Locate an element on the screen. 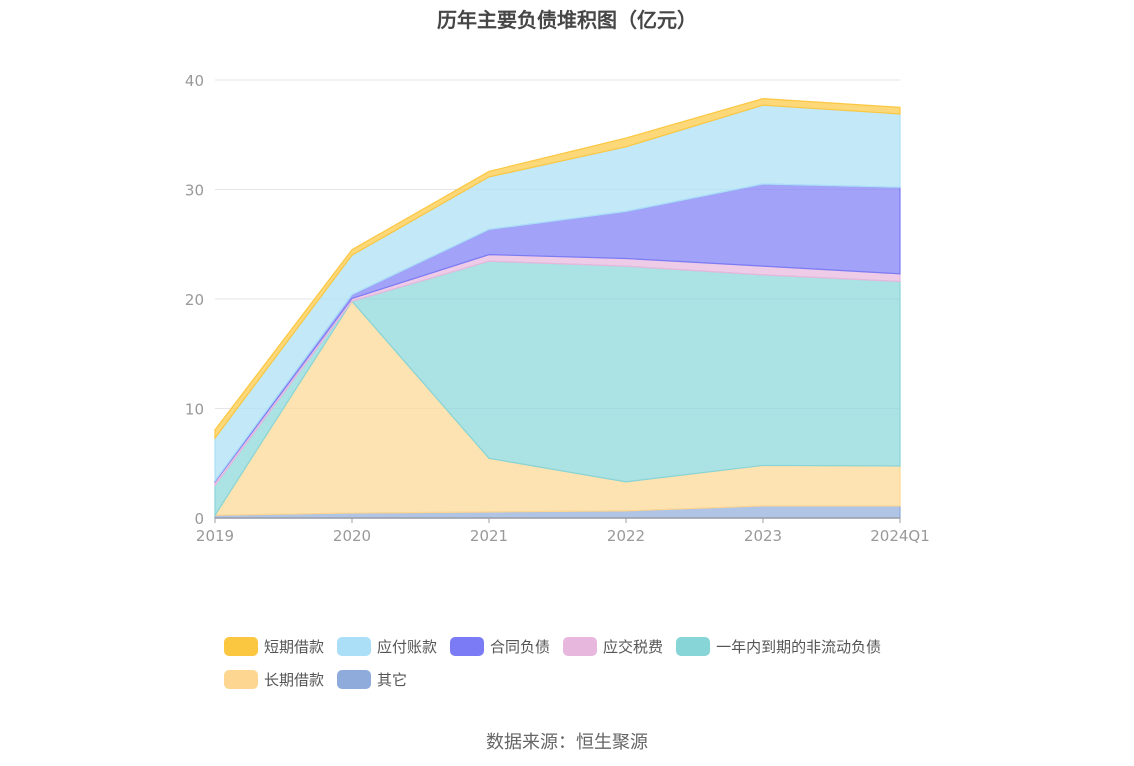 This screenshot has height=766, width=1134. legend-label: 应付账款 is located at coordinates (407, 647).